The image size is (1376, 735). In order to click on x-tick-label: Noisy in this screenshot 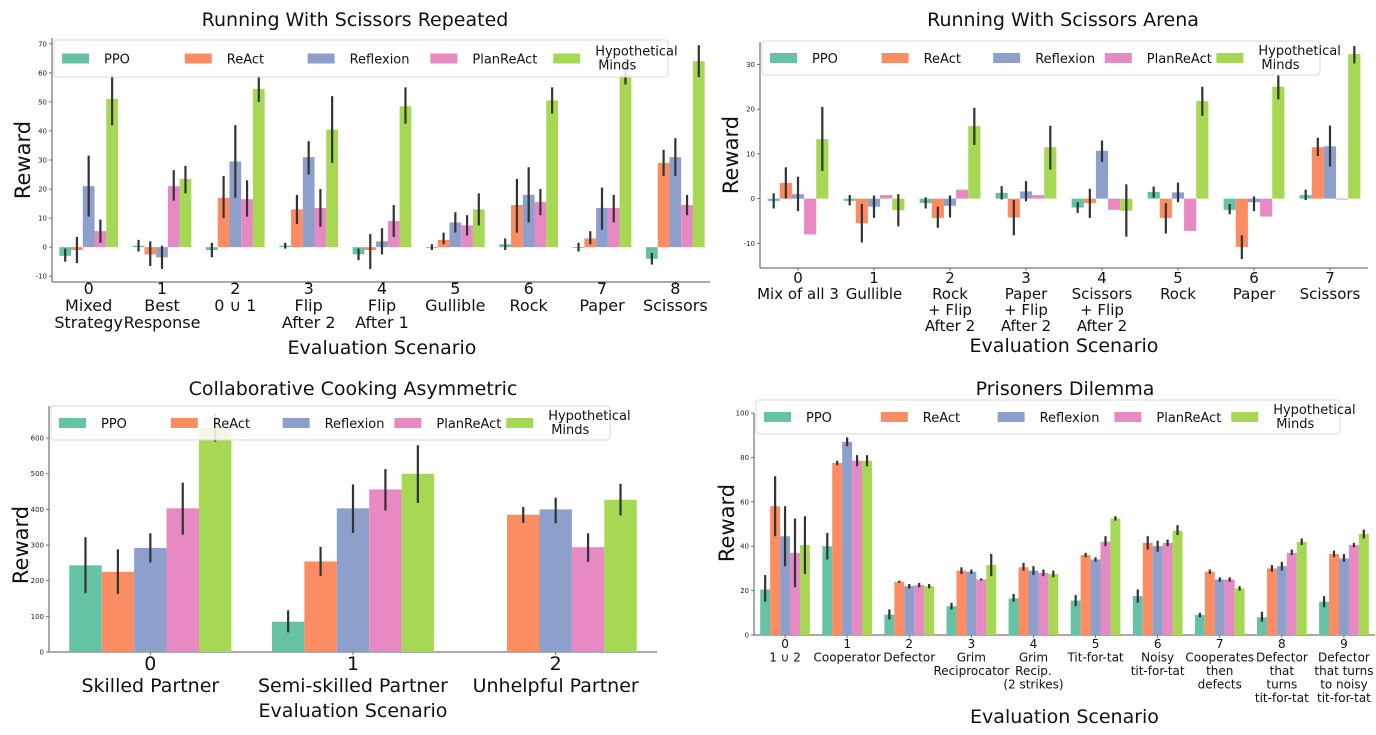, I will do `click(1157, 658)`.